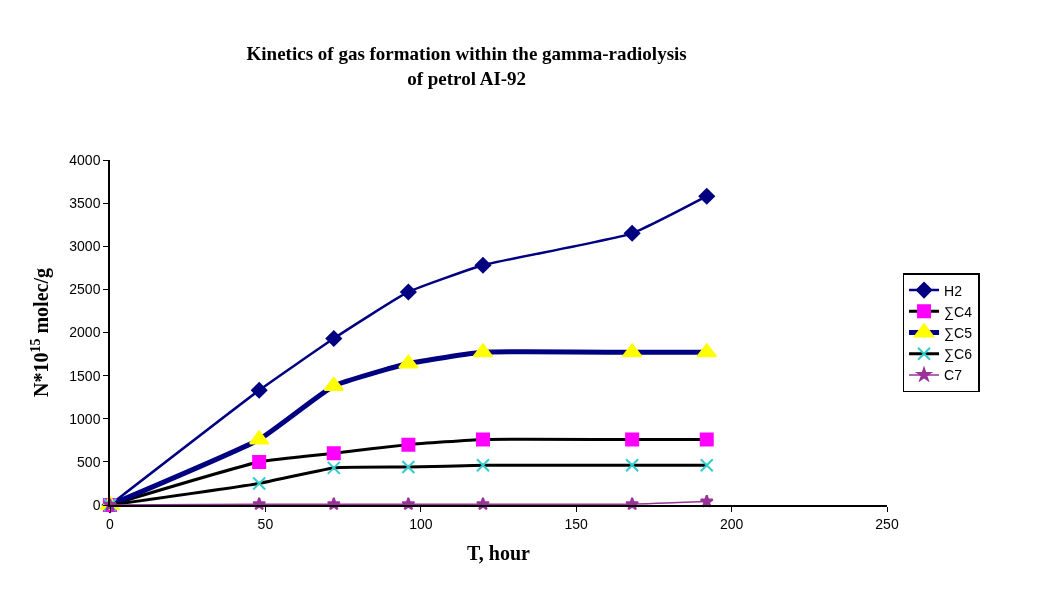 This screenshot has height=600, width=1037. Describe the element at coordinates (89, 461) in the screenshot. I see `y-tick-label: 500` at that location.